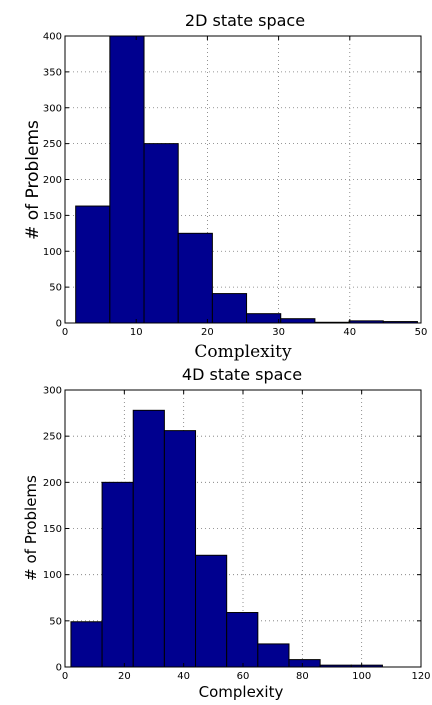 This screenshot has width=432, height=705. I want to click on x-tick-label: 80, so click(302, 676).